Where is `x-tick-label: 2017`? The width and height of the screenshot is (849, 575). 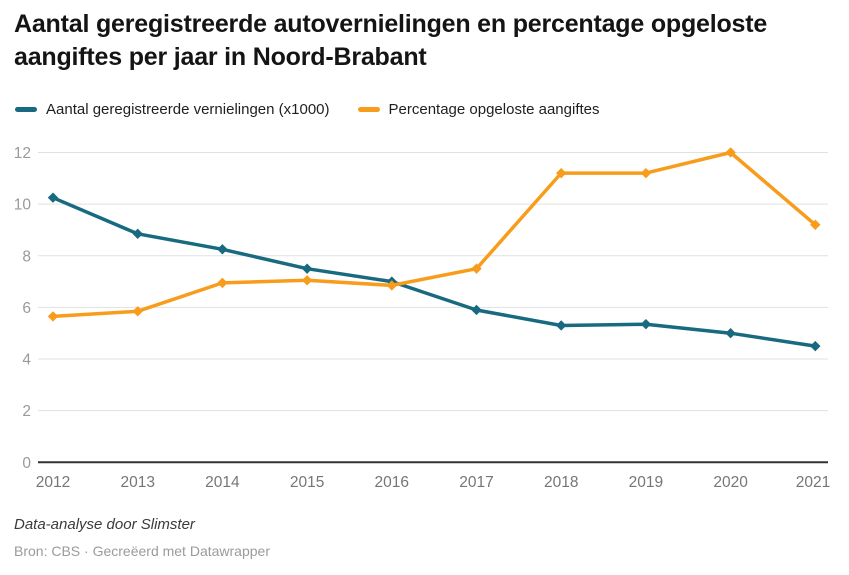
x-tick-label: 2017 is located at coordinates (476, 482).